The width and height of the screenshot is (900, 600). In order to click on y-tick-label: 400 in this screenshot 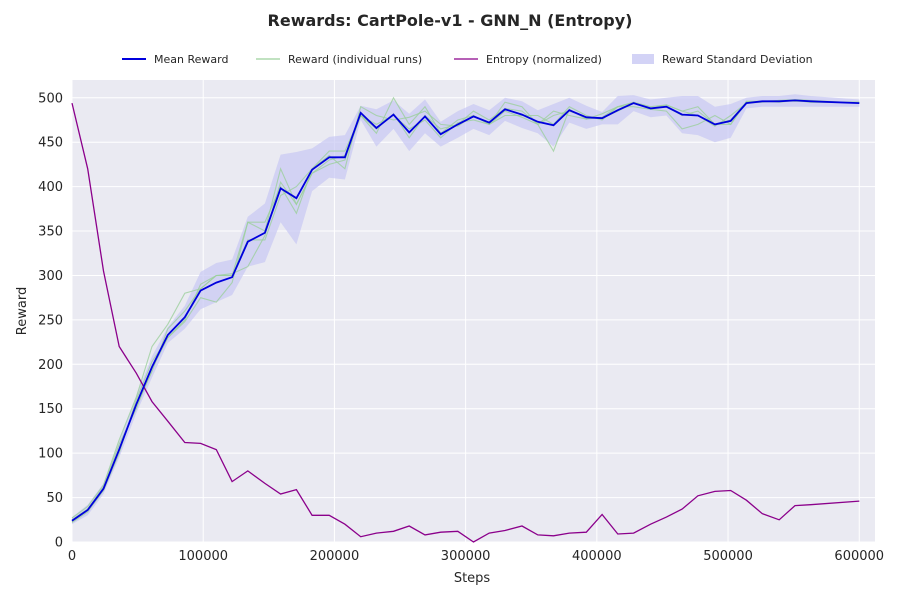, I will do `click(50, 187)`.